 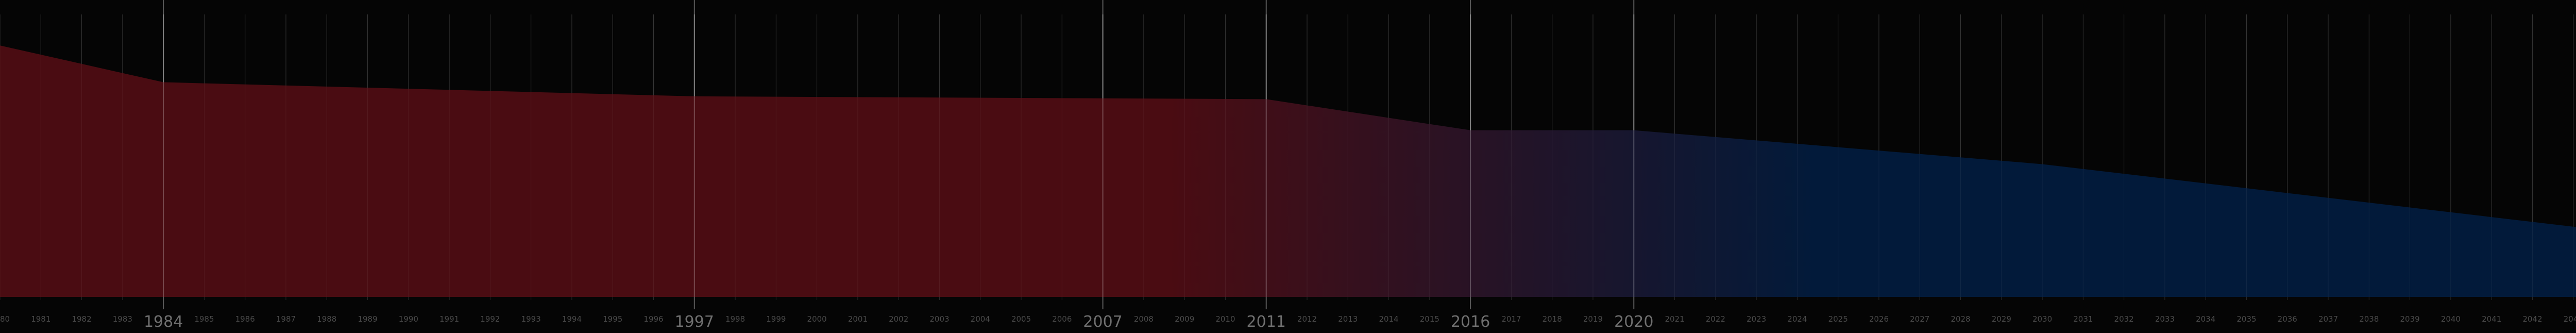 What do you see at coordinates (1062, 319) in the screenshot?
I see `x-tick-label: 2006` at bounding box center [1062, 319].